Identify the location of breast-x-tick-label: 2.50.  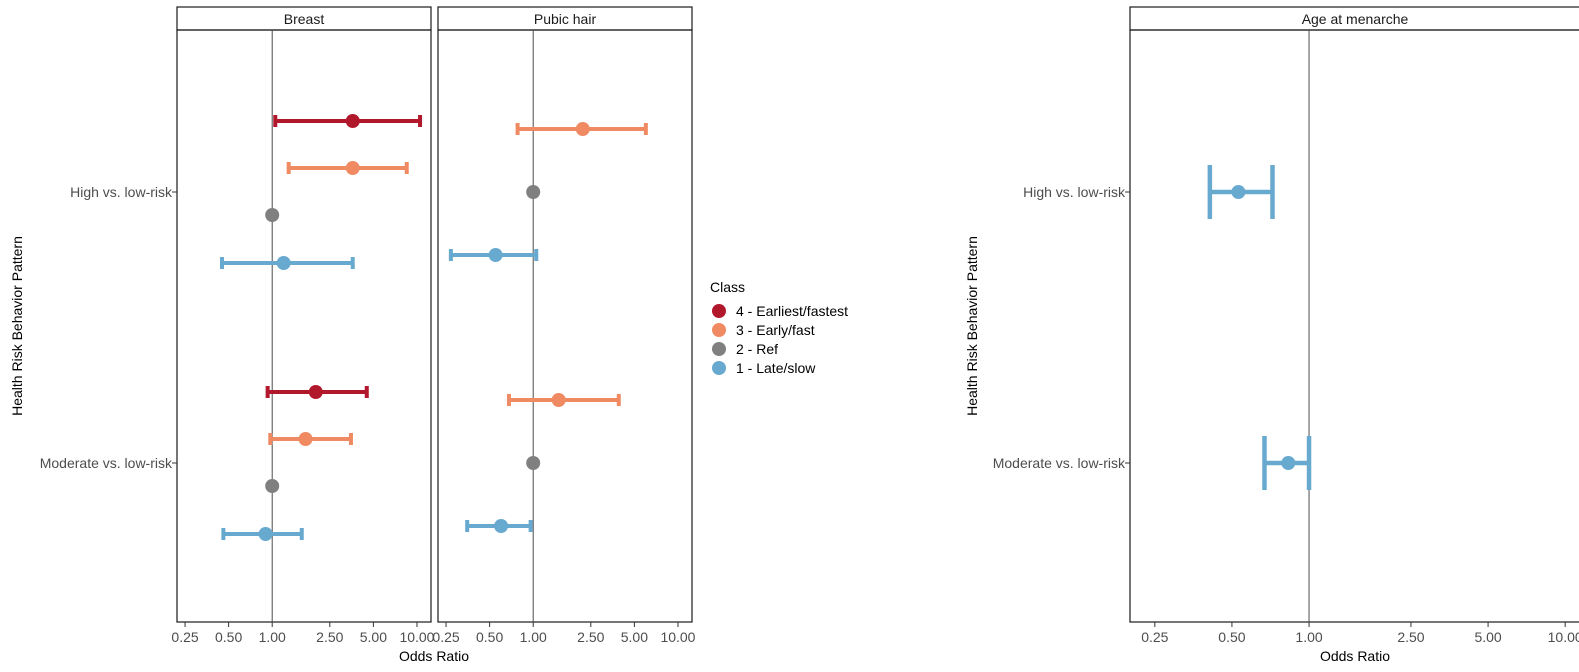
(329, 637).